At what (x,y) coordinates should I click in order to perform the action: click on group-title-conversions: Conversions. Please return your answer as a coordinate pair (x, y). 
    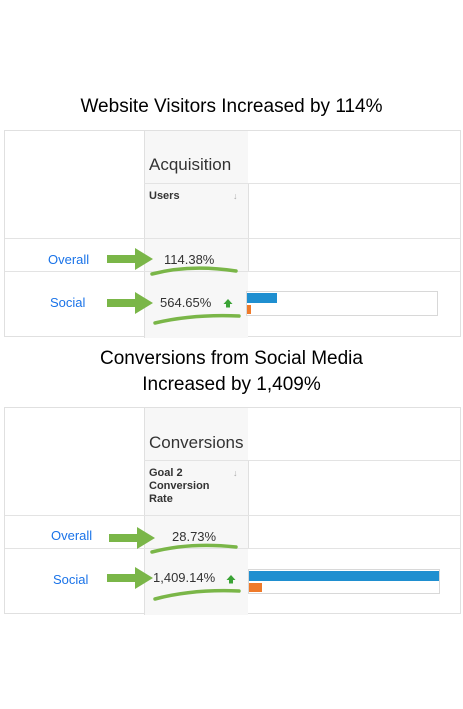
    Looking at the image, I should click on (196, 442).